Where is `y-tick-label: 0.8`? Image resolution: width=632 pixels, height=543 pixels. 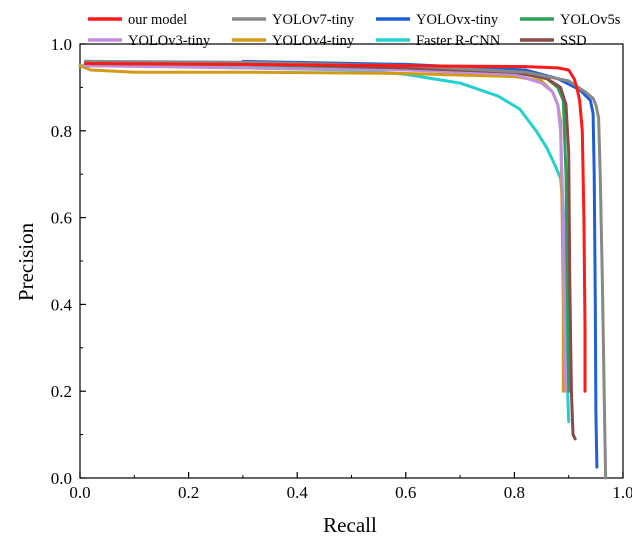 y-tick-label: 0.8 is located at coordinates (61, 131).